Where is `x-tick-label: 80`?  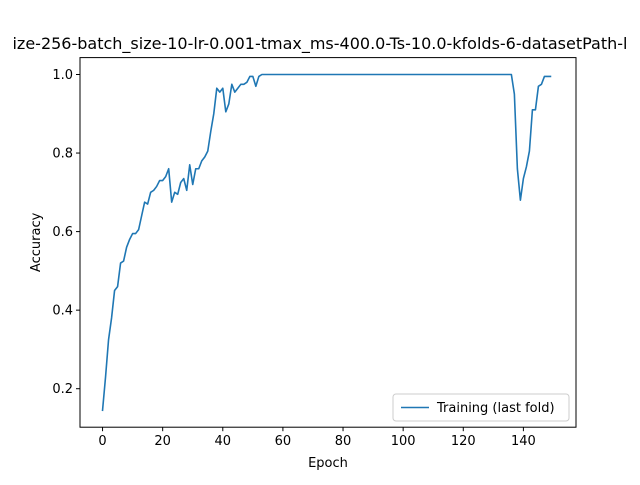
x-tick-label: 80 is located at coordinates (343, 441).